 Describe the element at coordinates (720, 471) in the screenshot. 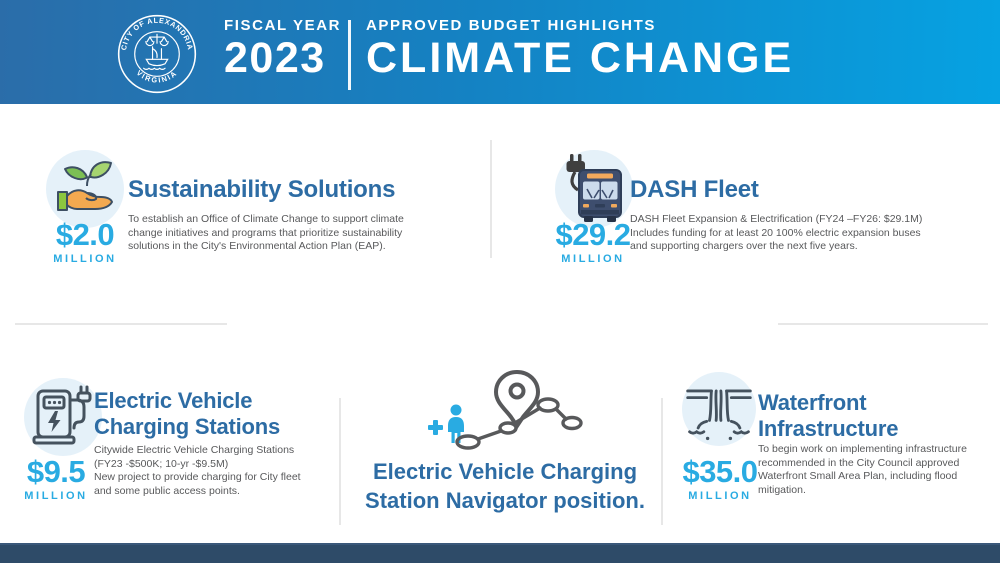

I see `amount-value: $35.0` at that location.